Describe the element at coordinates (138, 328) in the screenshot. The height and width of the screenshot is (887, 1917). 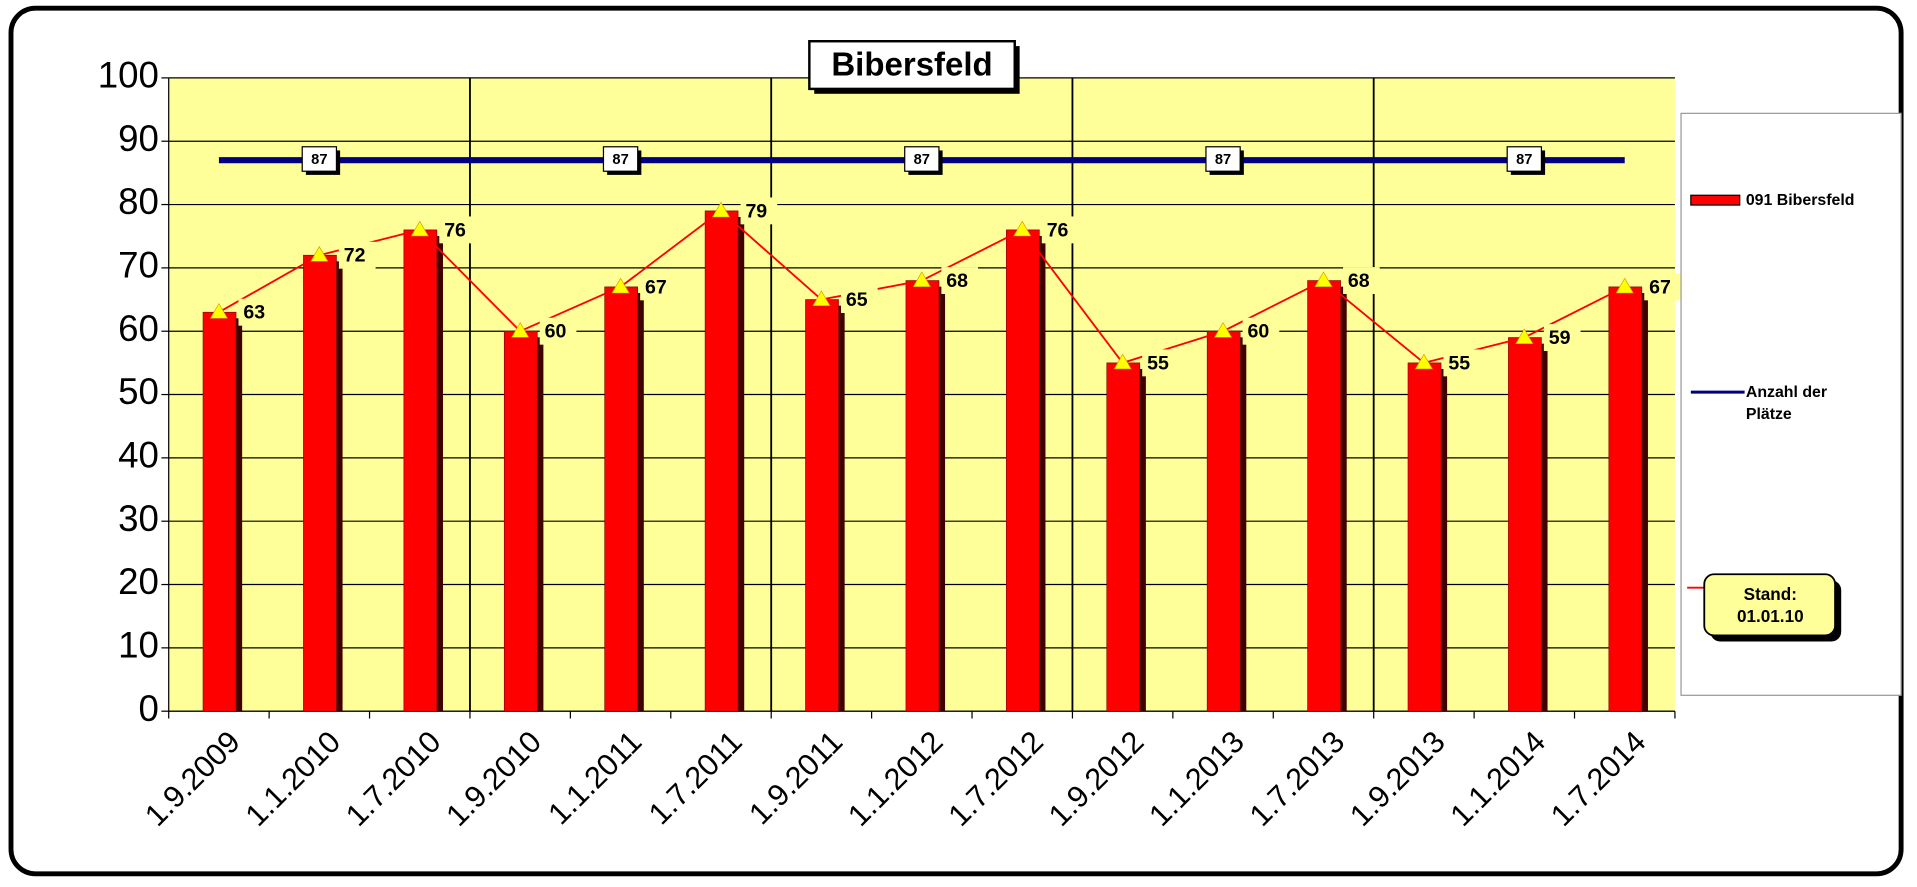
I see `y-tick-label: 60` at that location.